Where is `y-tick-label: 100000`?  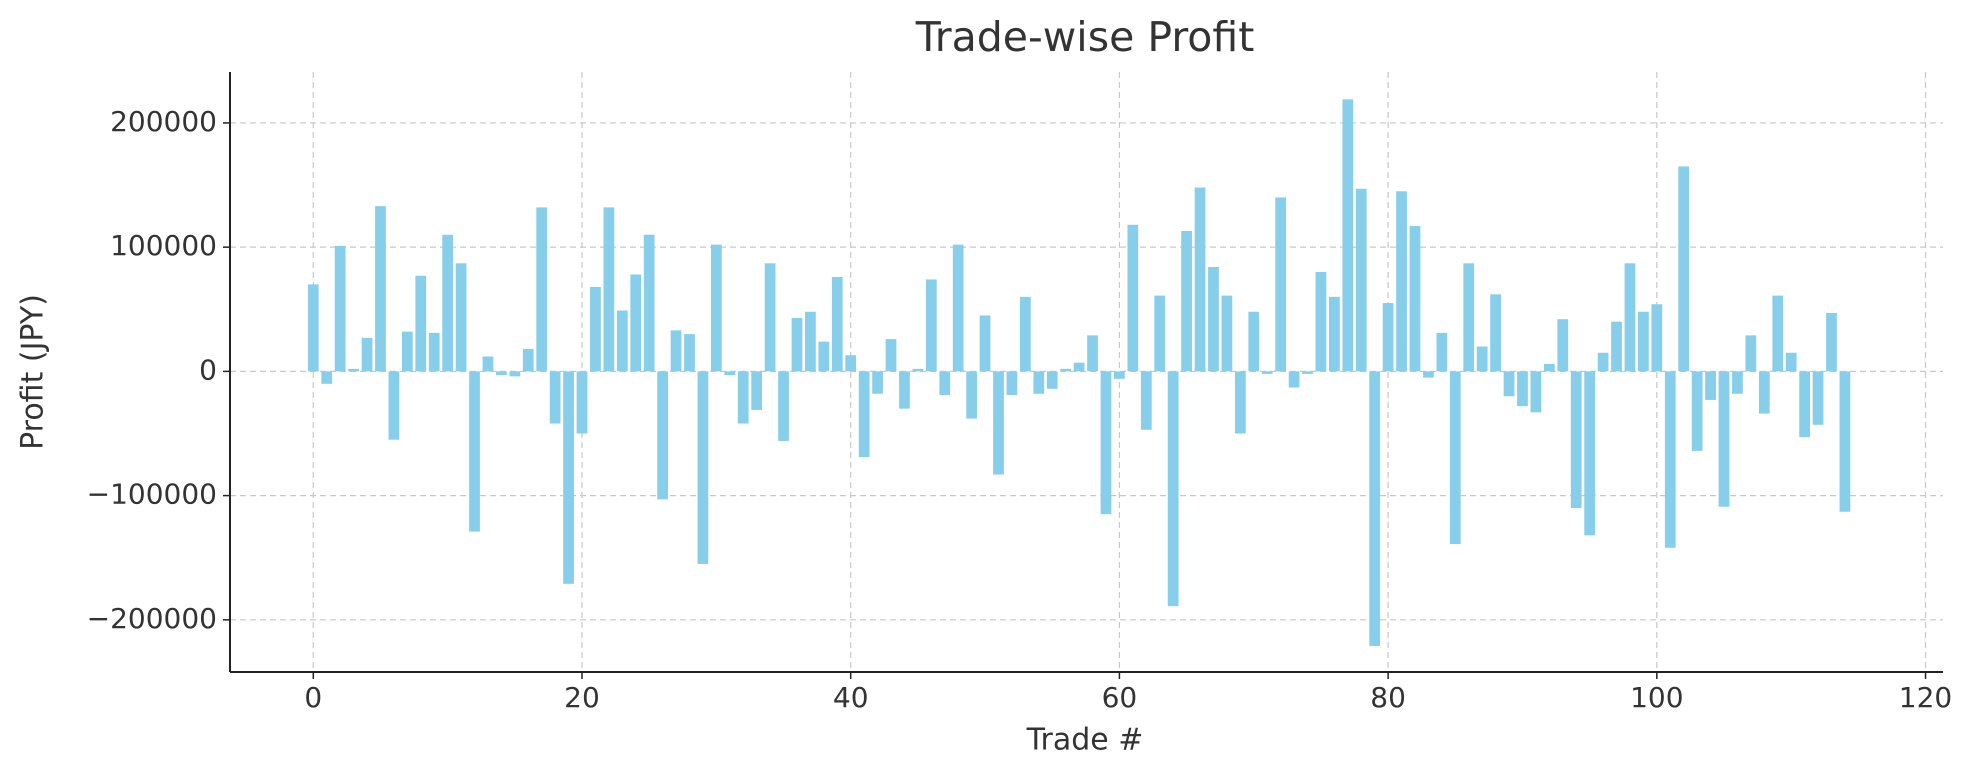
y-tick-label: 100000 is located at coordinates (163, 245).